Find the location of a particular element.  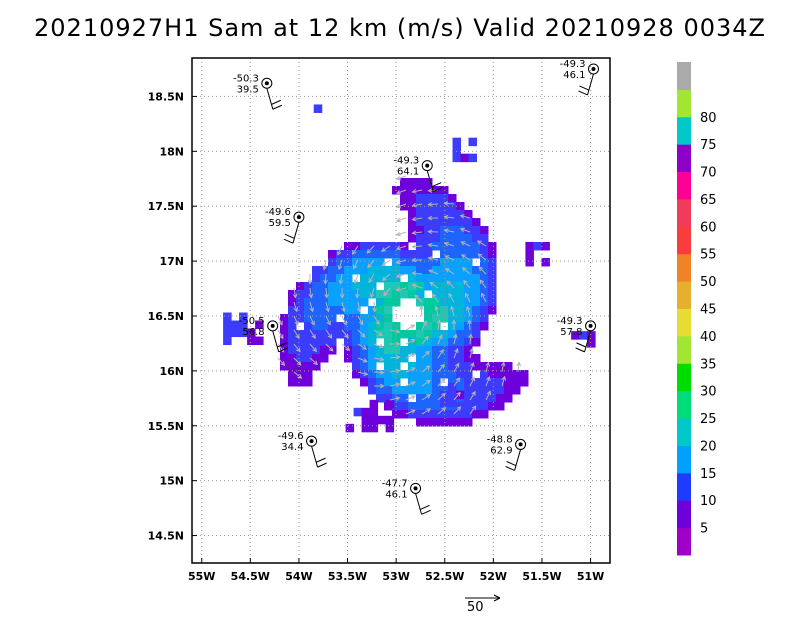

sonde-pressure-label: -47.7 is located at coordinates (395, 483).